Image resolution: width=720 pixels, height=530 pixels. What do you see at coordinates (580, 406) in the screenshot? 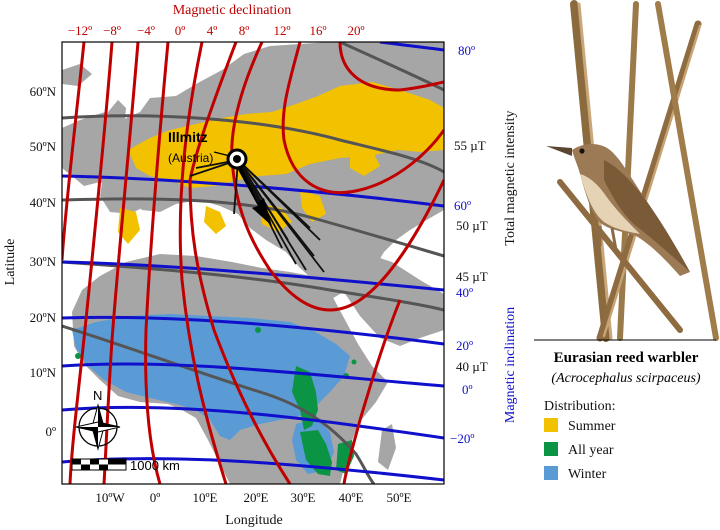
I see `legend-title: Distribution:` at bounding box center [580, 406].